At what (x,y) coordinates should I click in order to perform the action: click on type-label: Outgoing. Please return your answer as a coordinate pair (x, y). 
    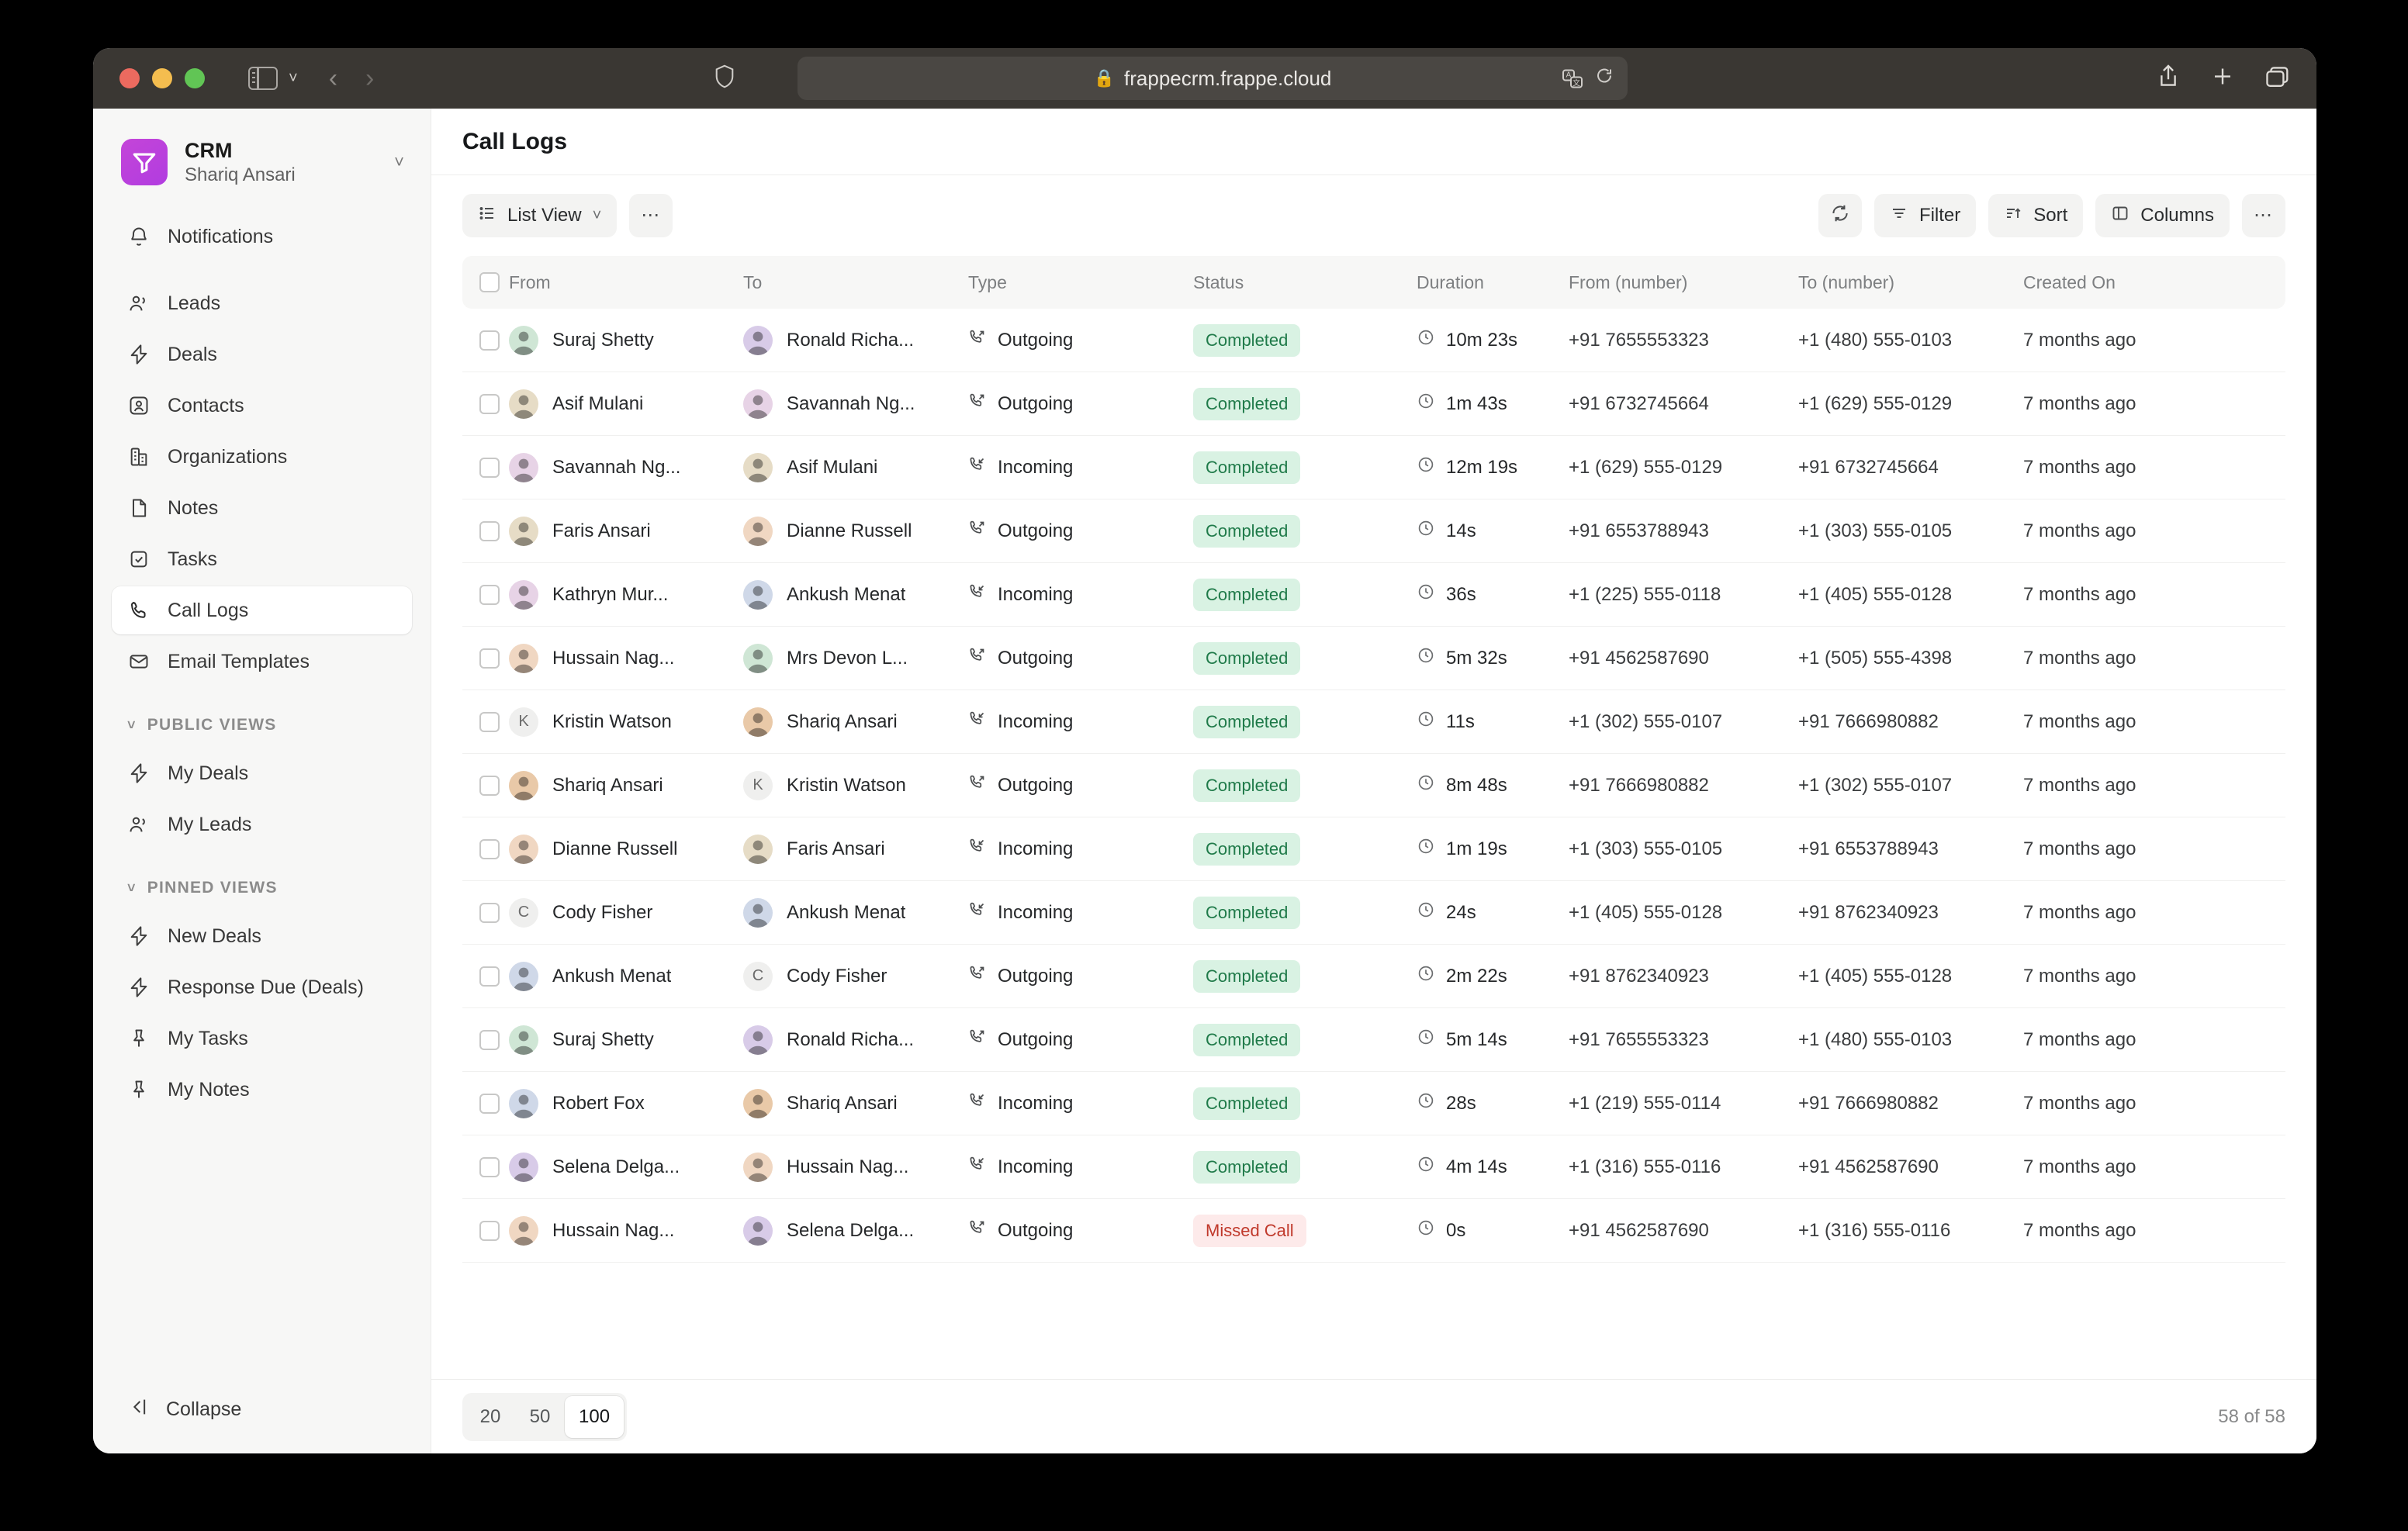
    Looking at the image, I should click on (1036, 530).